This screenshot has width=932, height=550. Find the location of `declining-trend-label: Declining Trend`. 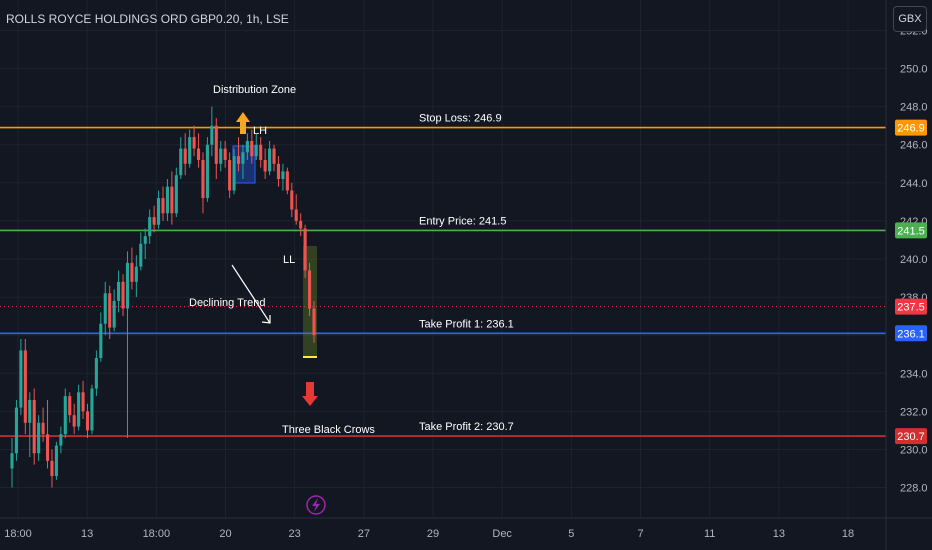

declining-trend-label: Declining Trend is located at coordinates (227, 303).